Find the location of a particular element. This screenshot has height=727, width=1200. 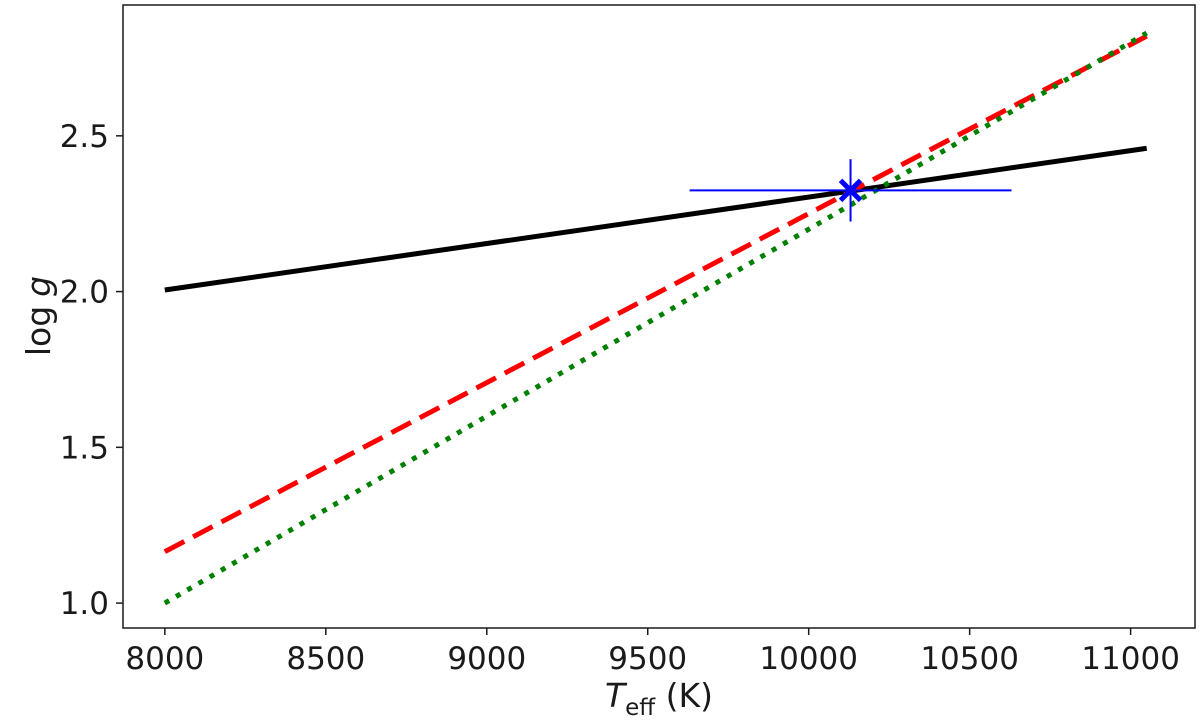

x-tick-label: 9500 is located at coordinates (647, 659).